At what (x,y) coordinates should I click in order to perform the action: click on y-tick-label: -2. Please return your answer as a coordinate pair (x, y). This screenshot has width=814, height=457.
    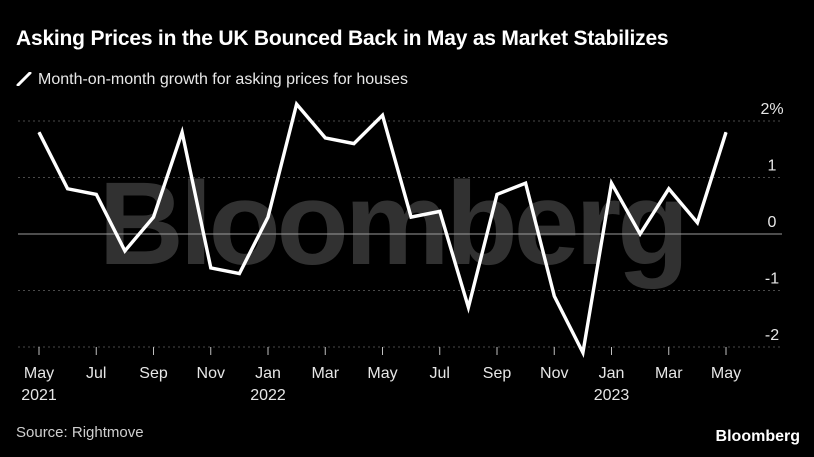
    Looking at the image, I should click on (772, 335).